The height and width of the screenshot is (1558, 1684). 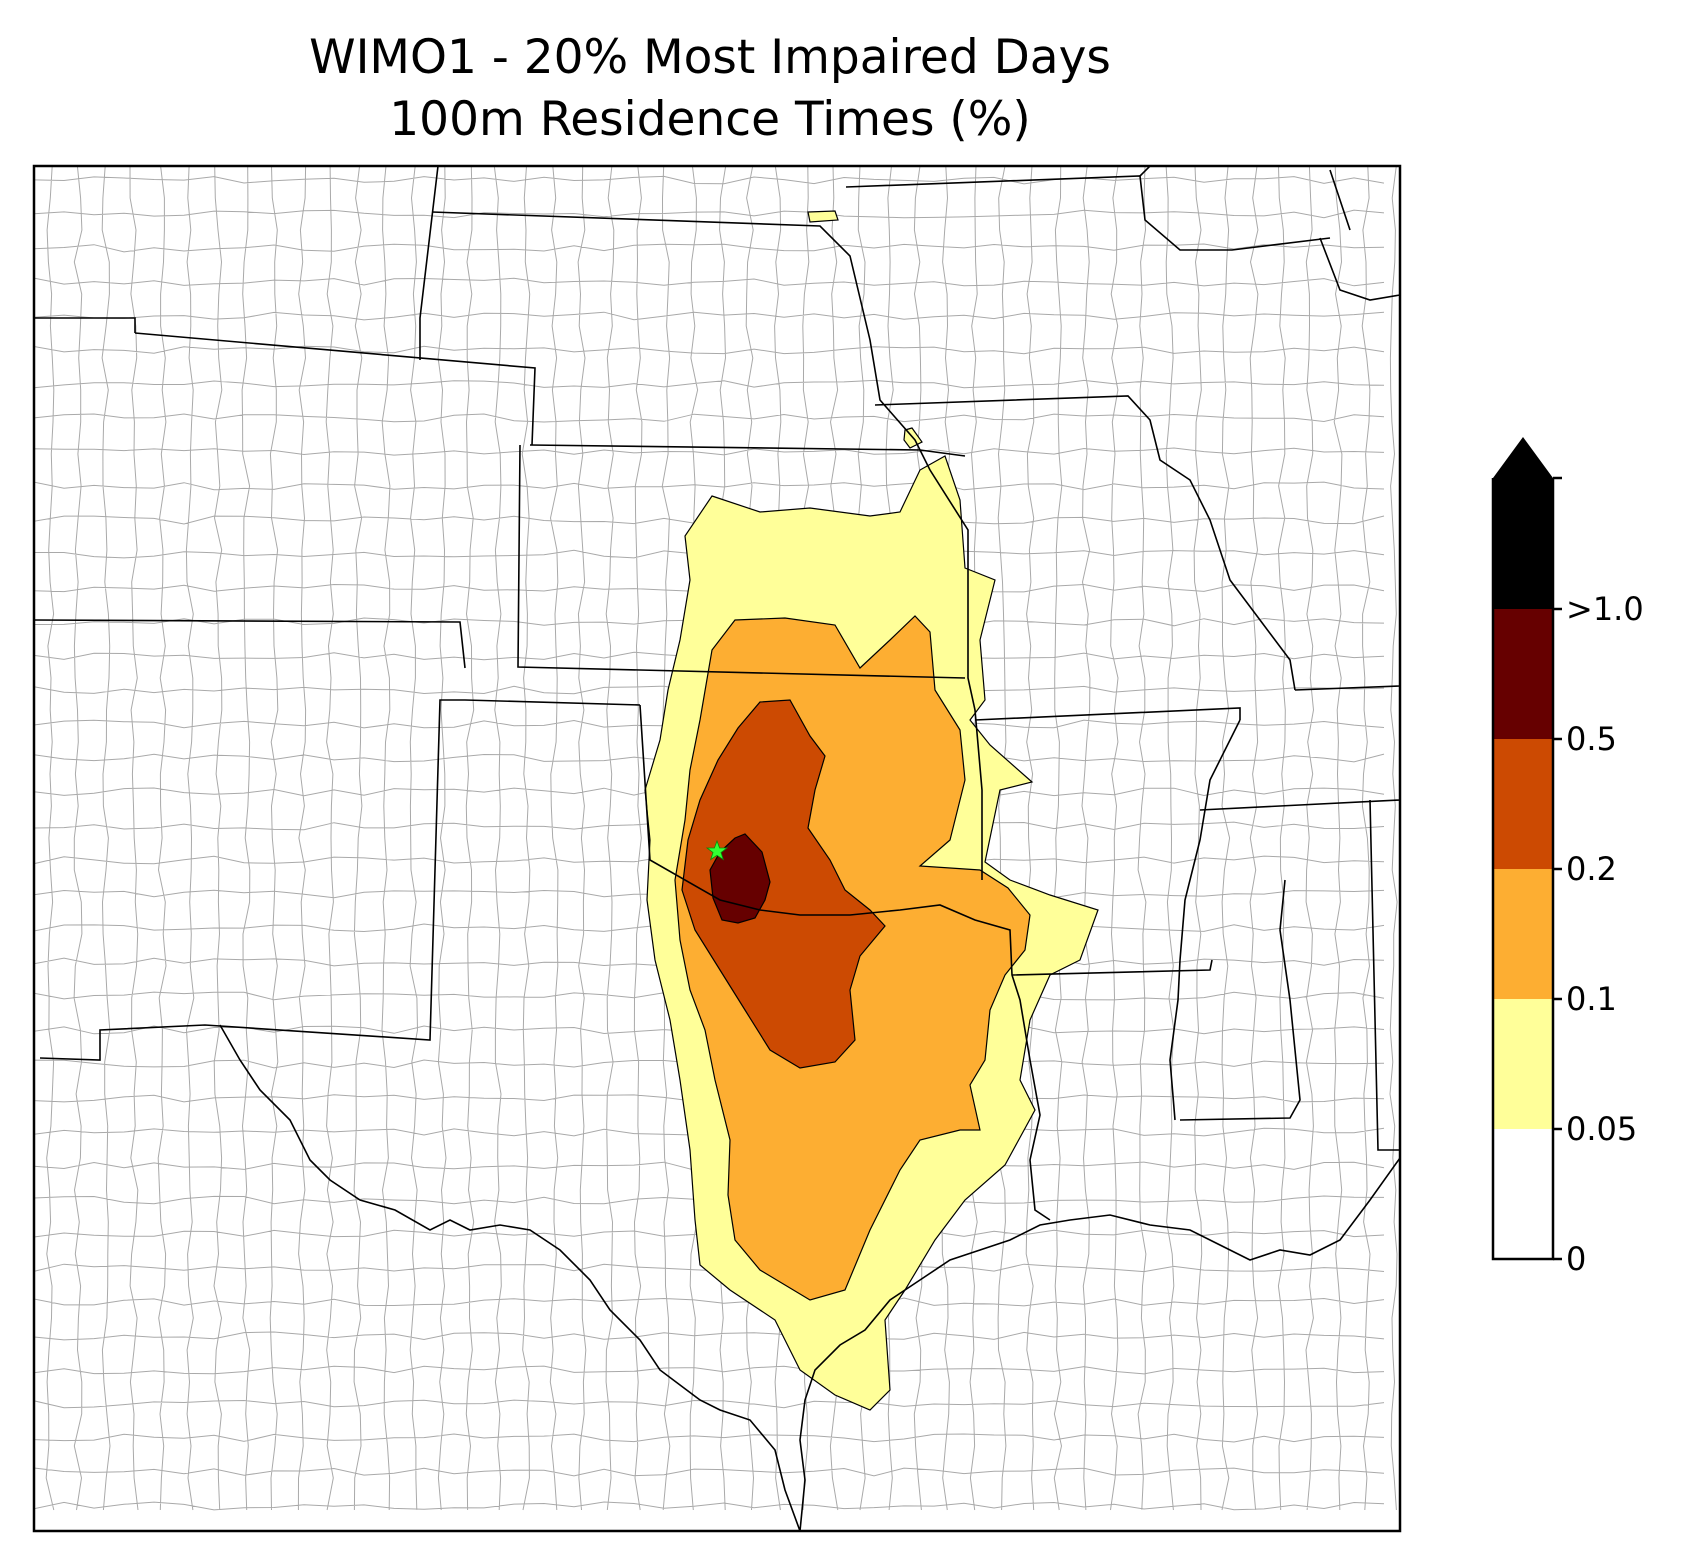 I want to click on colorbar, so click(x=1526, y=849).